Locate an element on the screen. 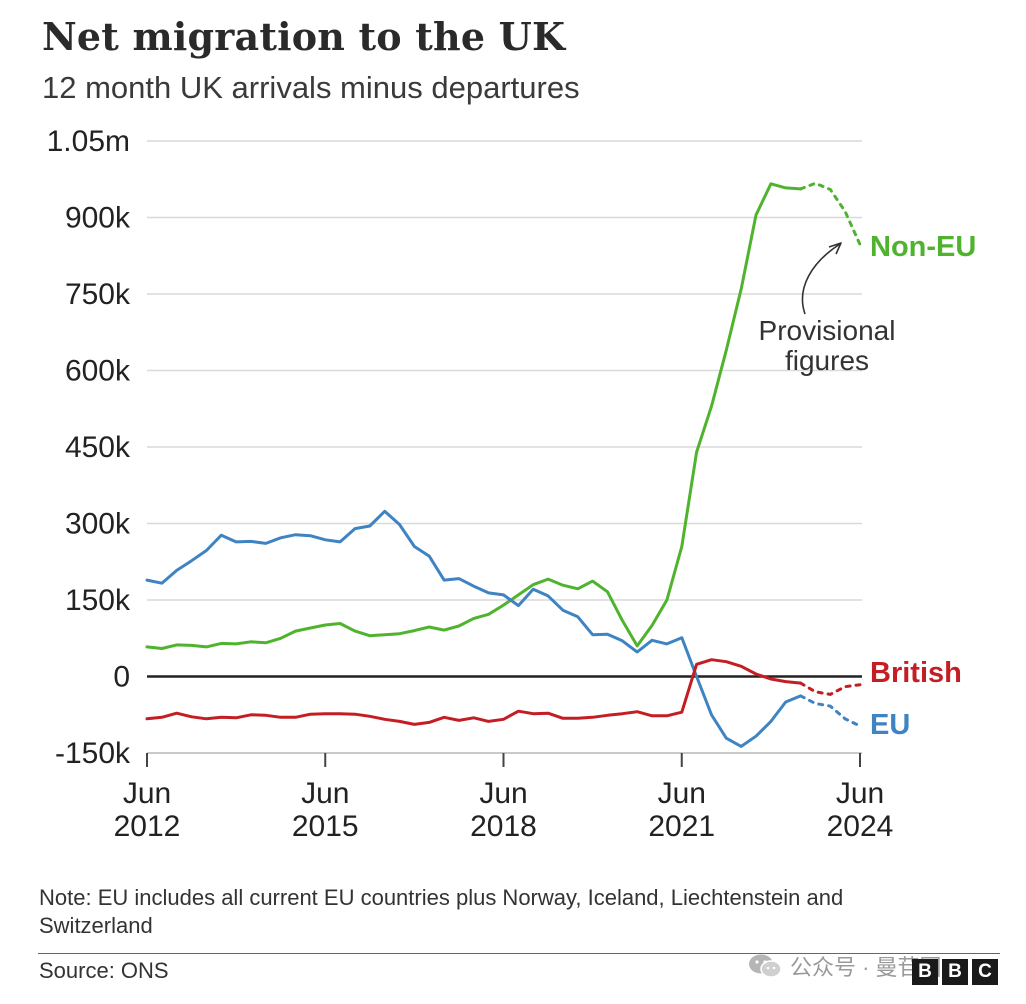  y-tick-label: 600k is located at coordinates (98, 371).